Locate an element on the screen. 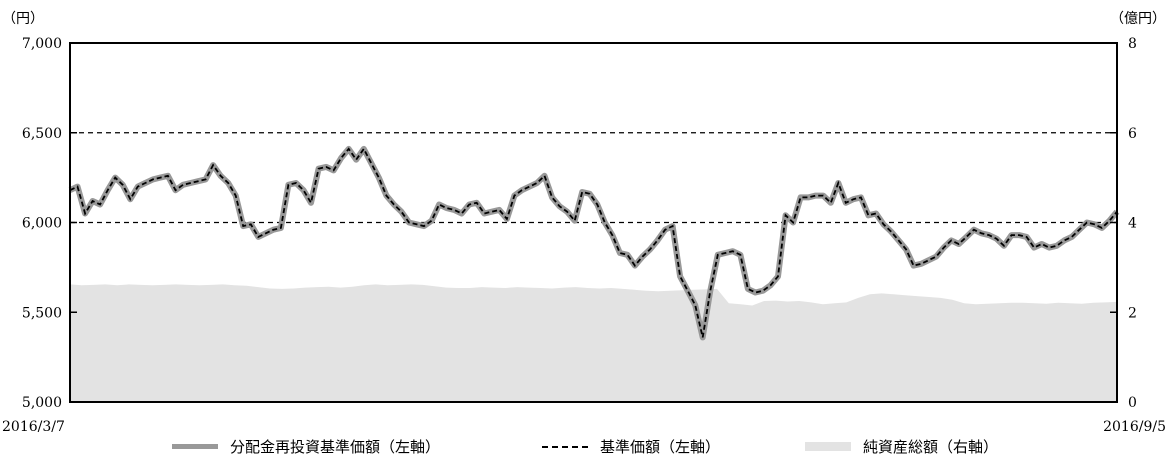  legend-label-base-price: 基準価額（左軸） is located at coordinates (660, 447).